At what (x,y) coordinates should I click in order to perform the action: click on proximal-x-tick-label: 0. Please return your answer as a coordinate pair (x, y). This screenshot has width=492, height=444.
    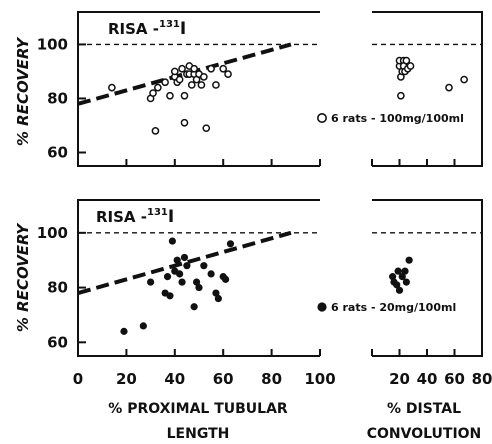
    Looking at the image, I should click on (78, 379).